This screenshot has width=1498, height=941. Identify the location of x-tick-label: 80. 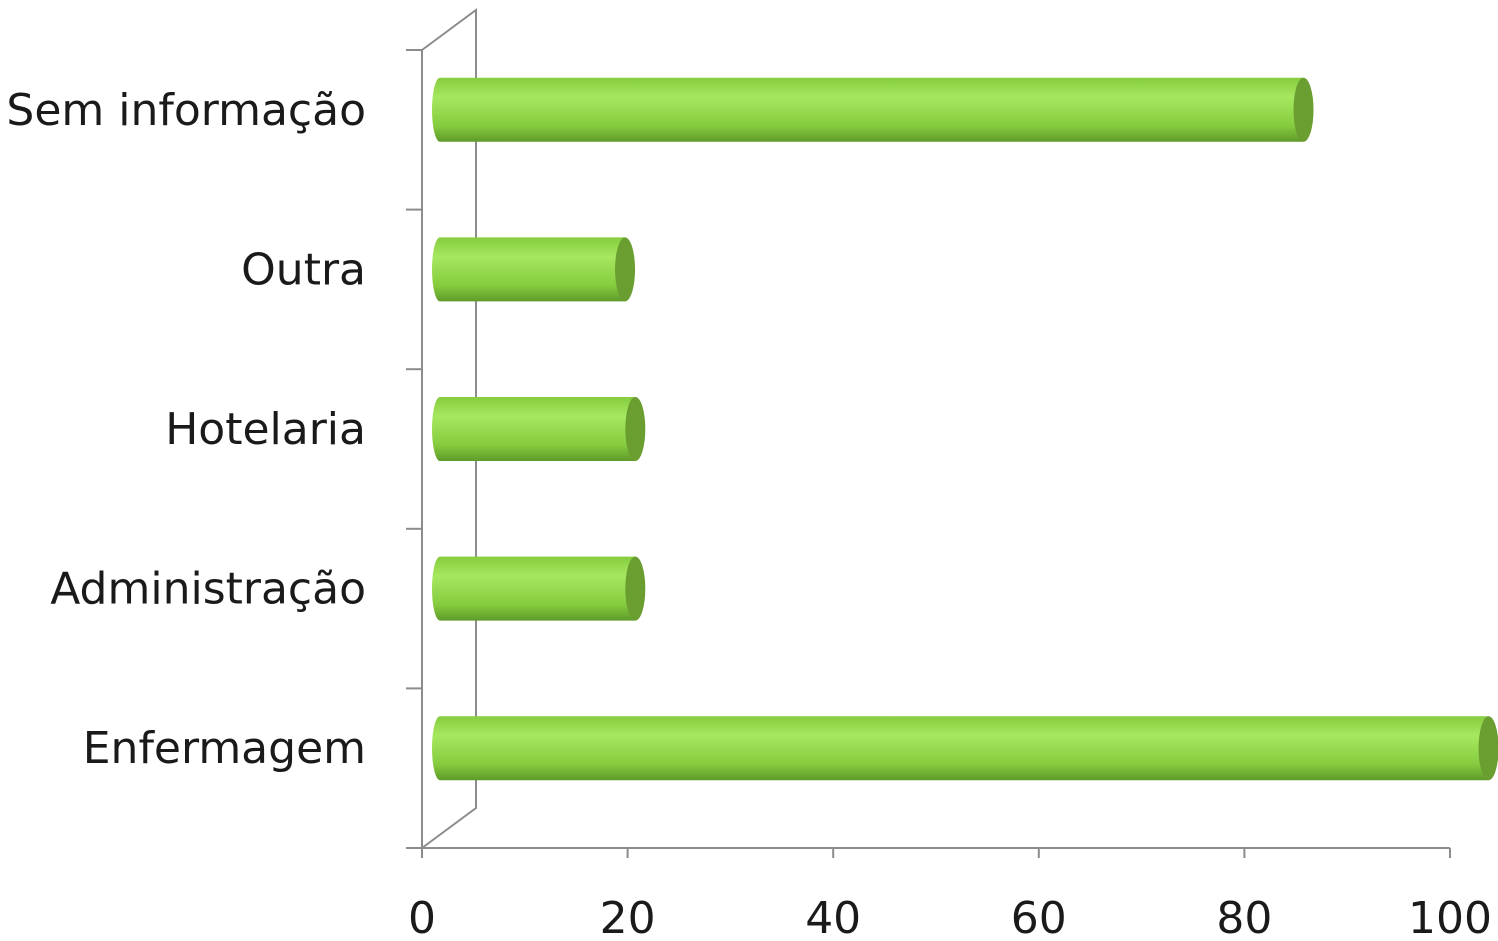
(1244, 917).